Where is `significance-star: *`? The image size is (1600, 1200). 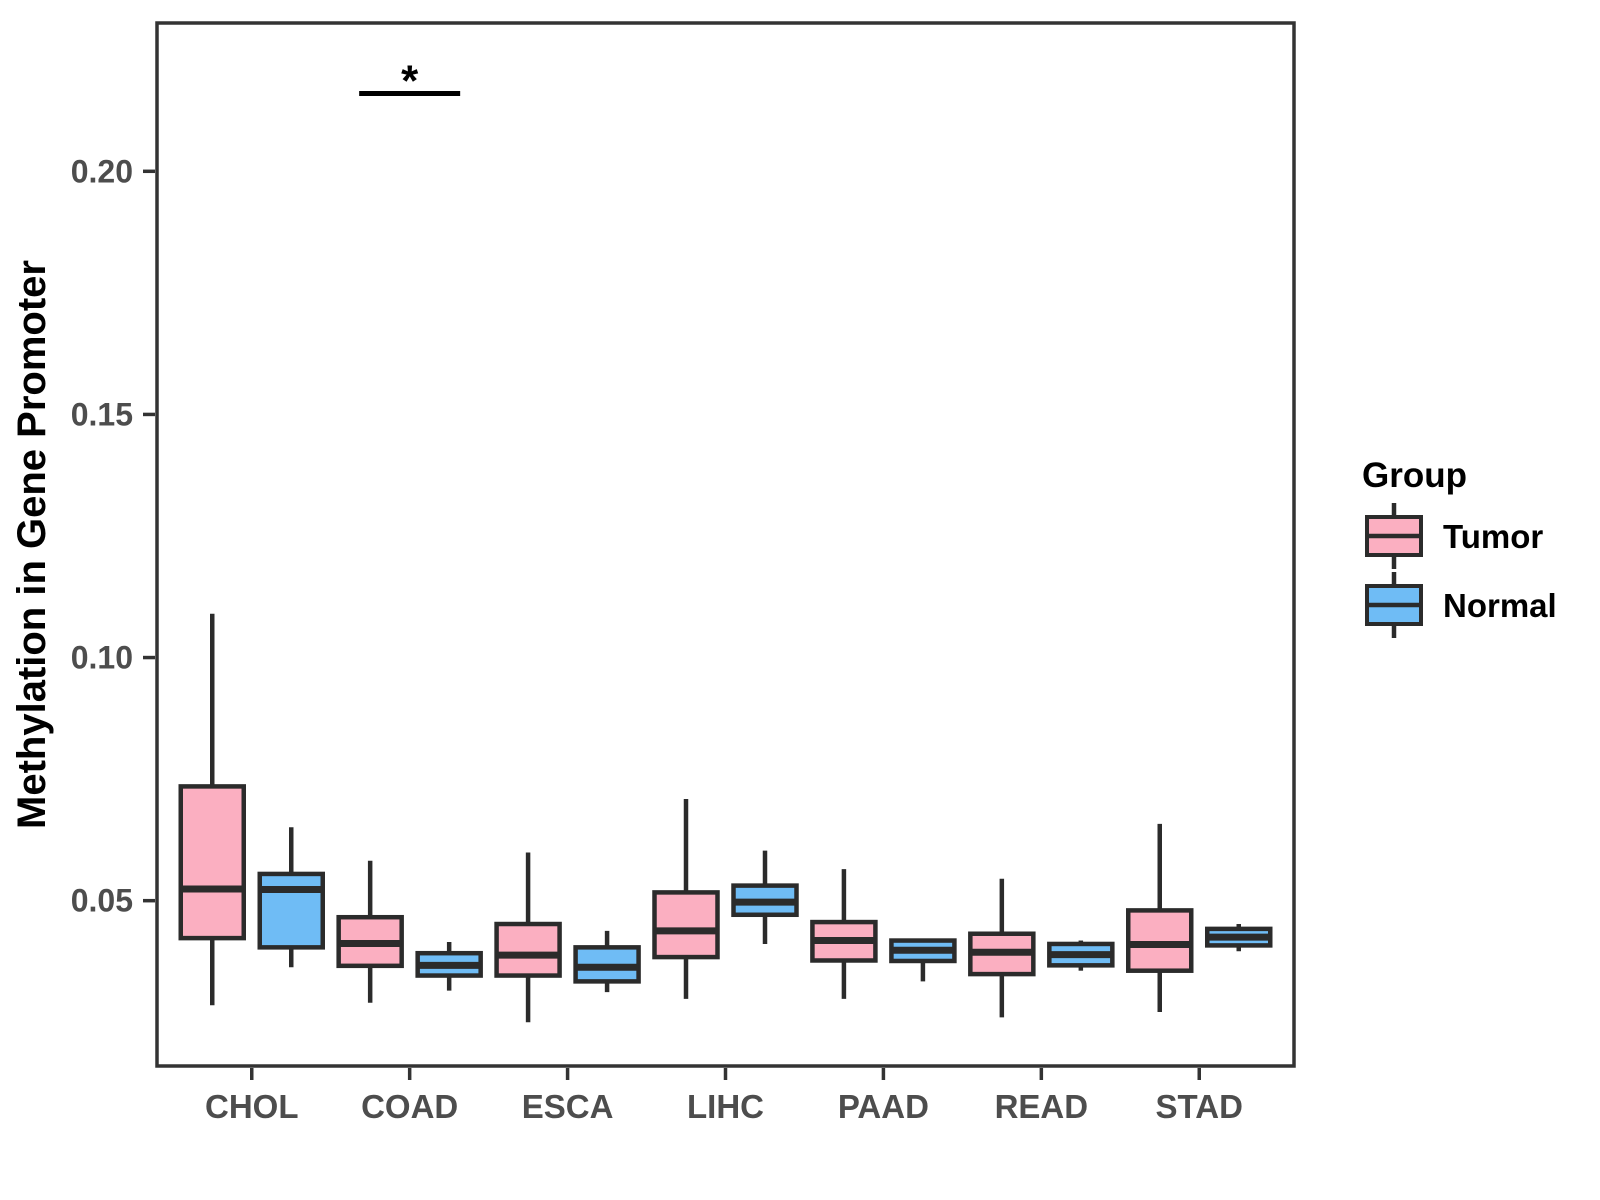 significance-star: * is located at coordinates (410, 81).